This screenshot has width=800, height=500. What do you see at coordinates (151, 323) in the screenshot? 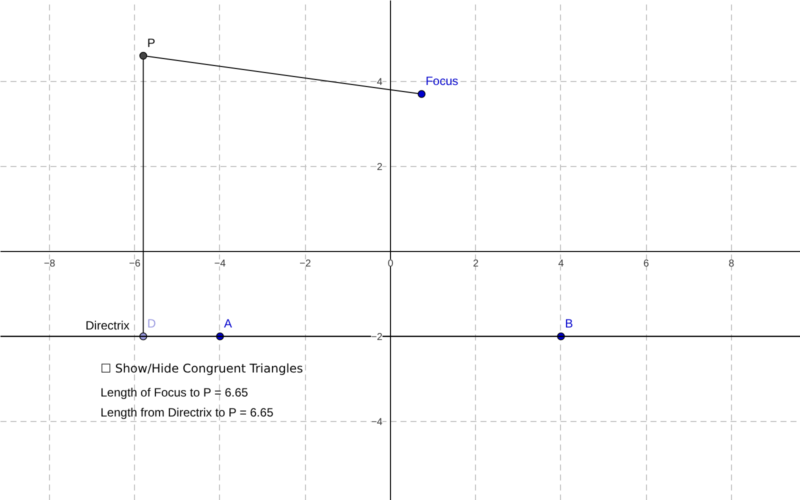
I see `series-label: D` at bounding box center [151, 323].